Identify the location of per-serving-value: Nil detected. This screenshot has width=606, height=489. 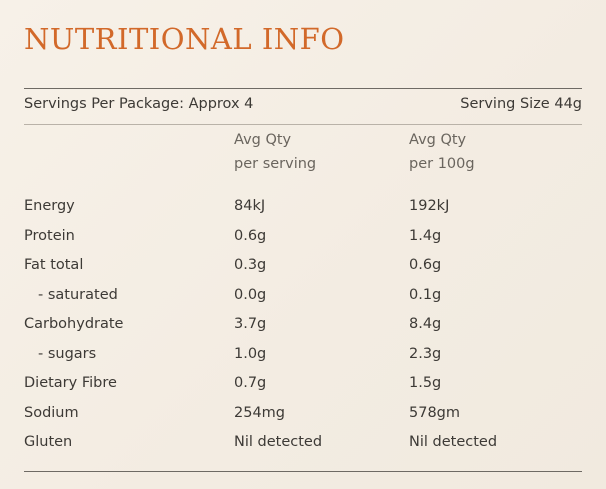
(278, 442).